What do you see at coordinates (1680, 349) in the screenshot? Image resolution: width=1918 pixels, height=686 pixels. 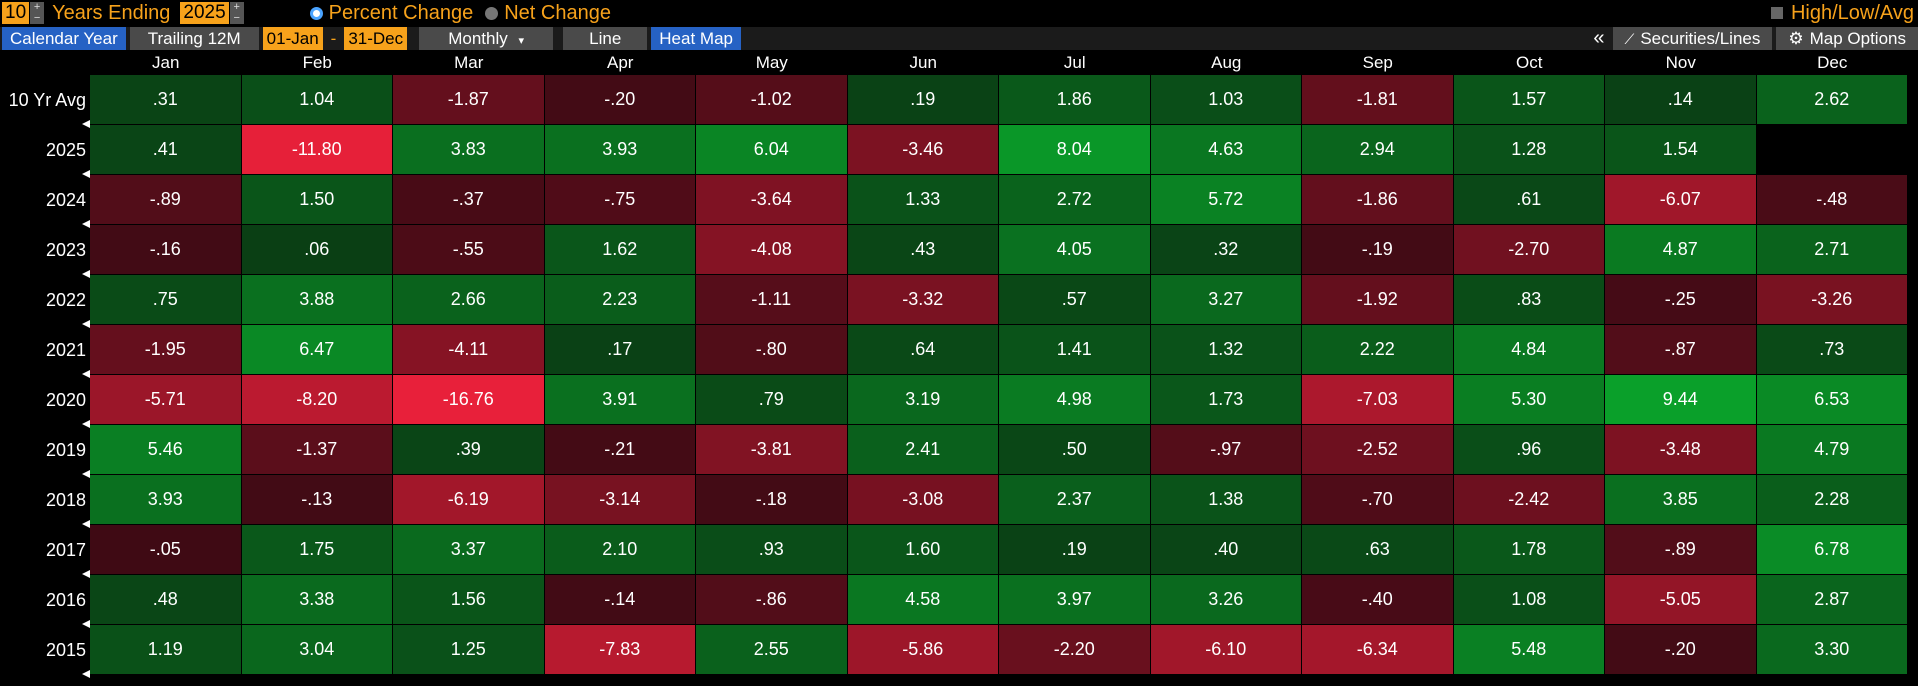 I see `heat-map-cell: -.87` at bounding box center [1680, 349].